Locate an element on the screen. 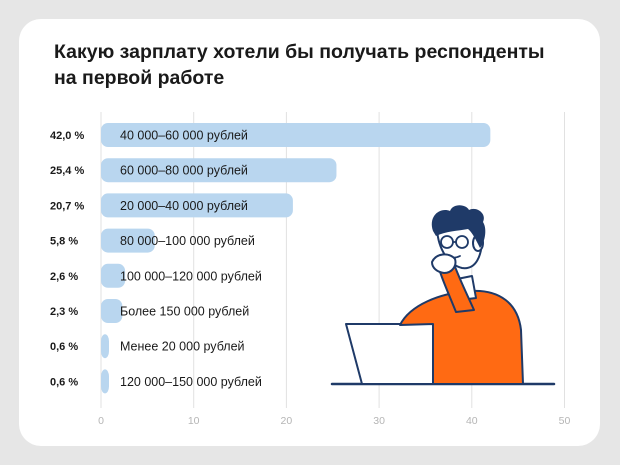 The image size is (620, 465). x-tick-label: 50 is located at coordinates (565, 421).